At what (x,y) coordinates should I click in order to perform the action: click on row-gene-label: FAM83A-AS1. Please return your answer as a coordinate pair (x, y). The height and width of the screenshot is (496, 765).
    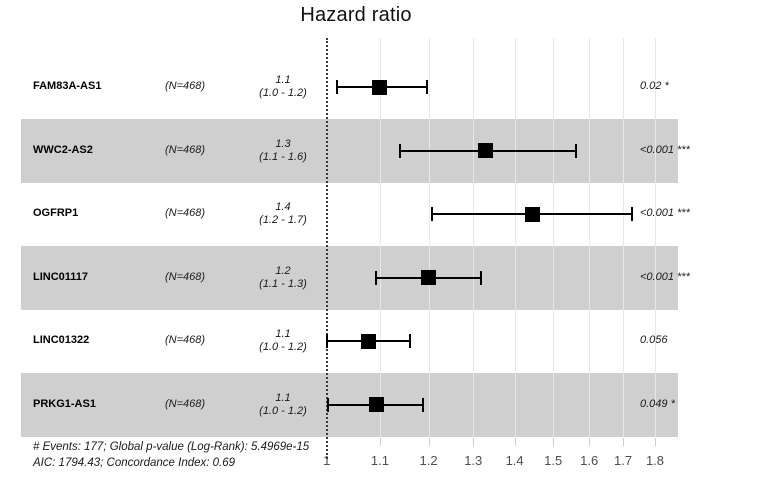
    Looking at the image, I should click on (67, 86).